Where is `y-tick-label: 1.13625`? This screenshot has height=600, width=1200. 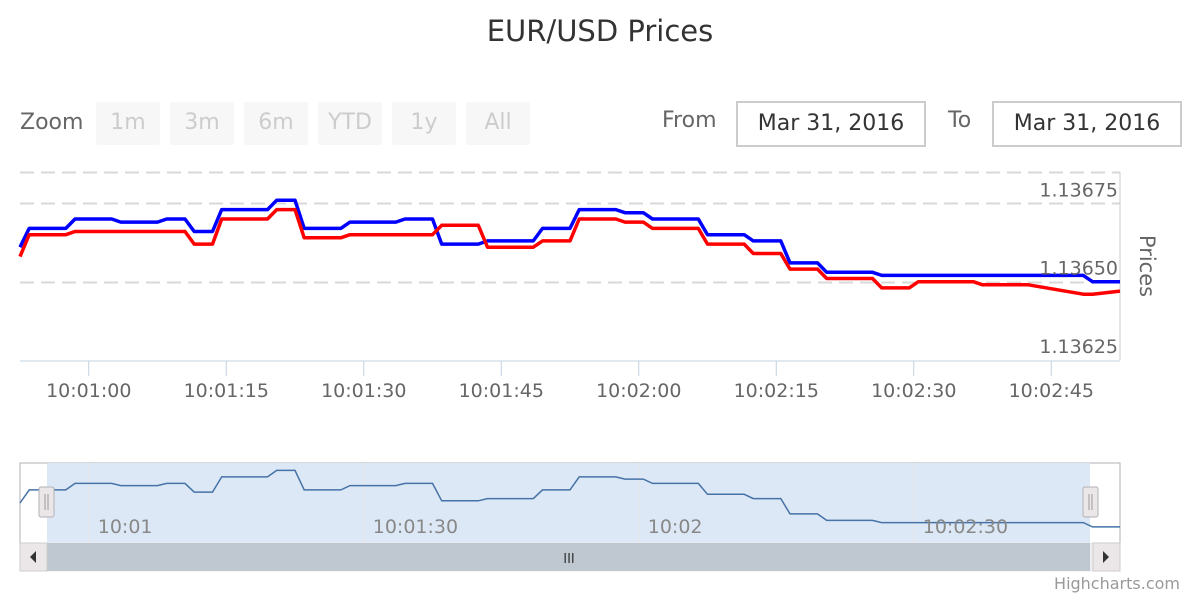
y-tick-label: 1.13625 is located at coordinates (1078, 347).